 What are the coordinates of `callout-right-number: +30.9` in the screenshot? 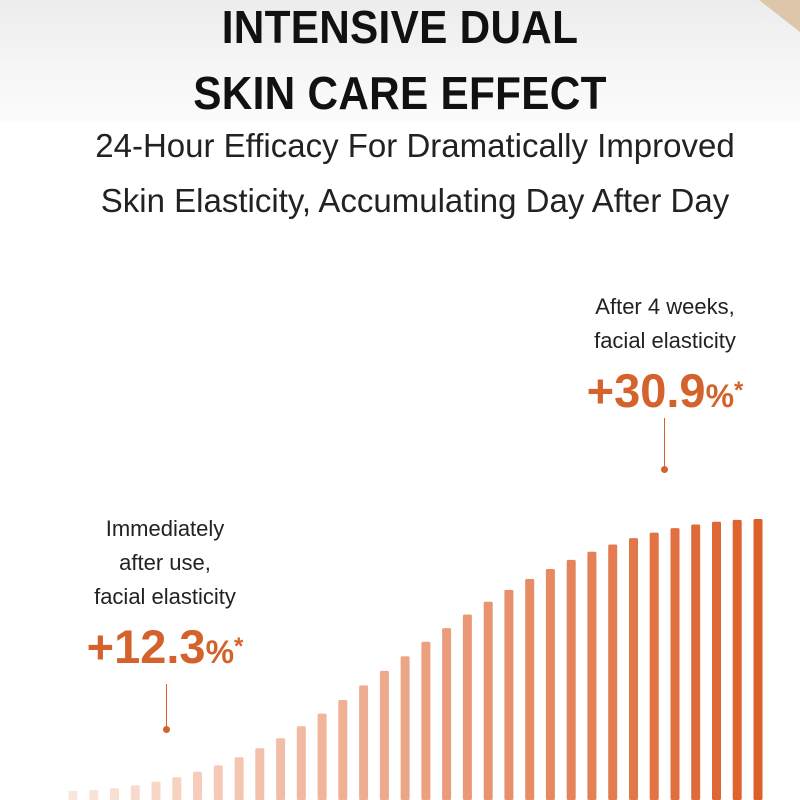 It's located at (646, 390).